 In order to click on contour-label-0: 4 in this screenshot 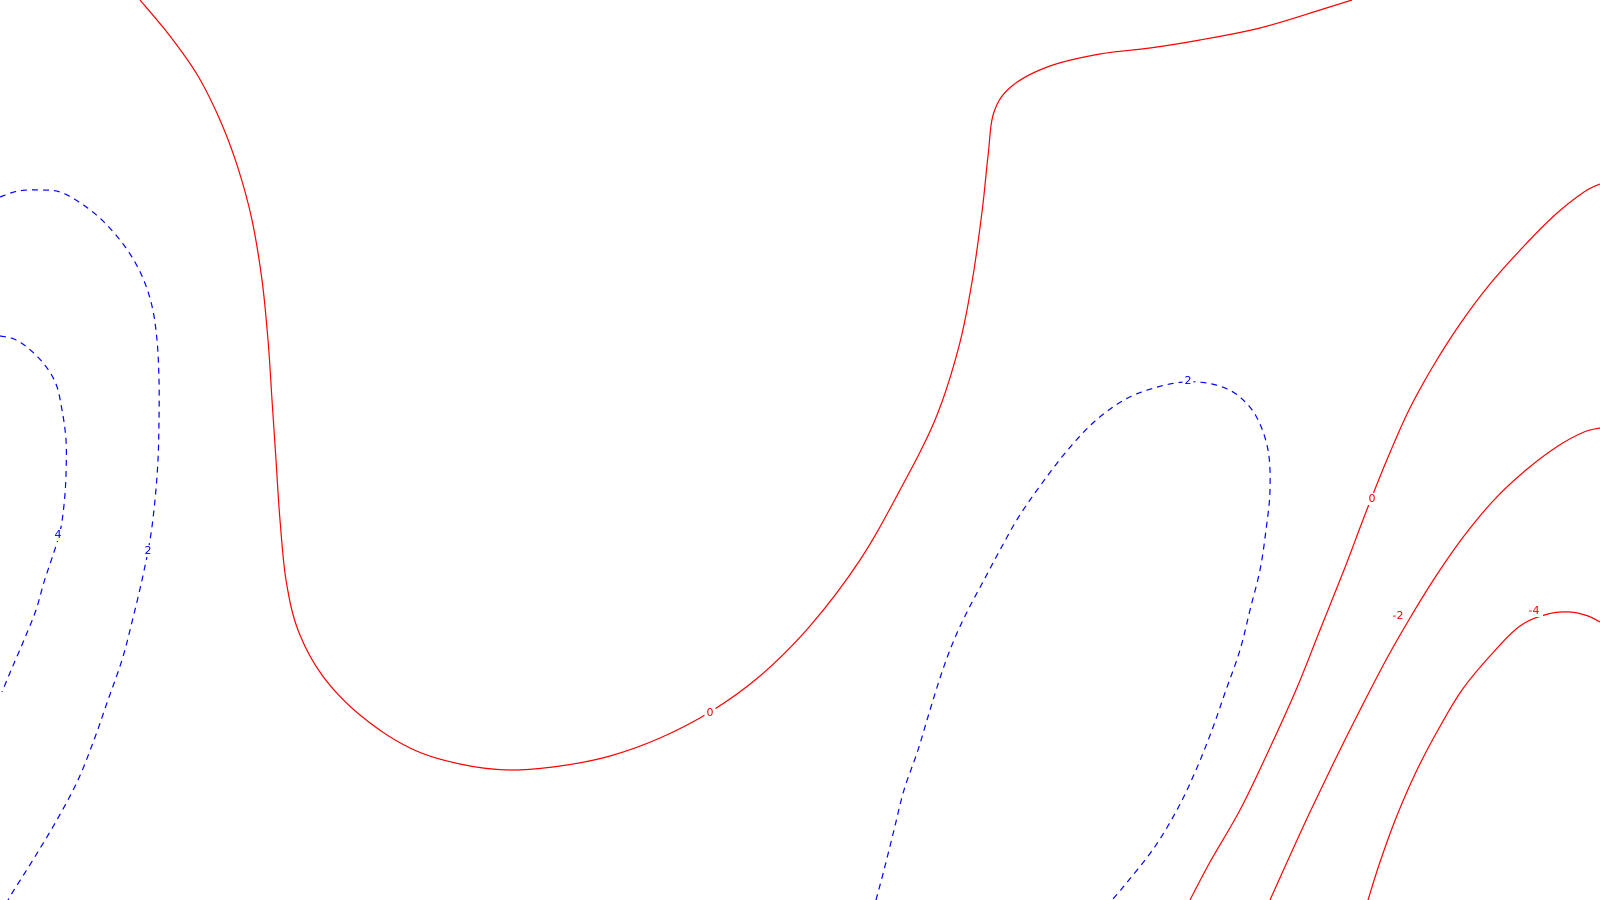, I will do `click(58, 534)`.